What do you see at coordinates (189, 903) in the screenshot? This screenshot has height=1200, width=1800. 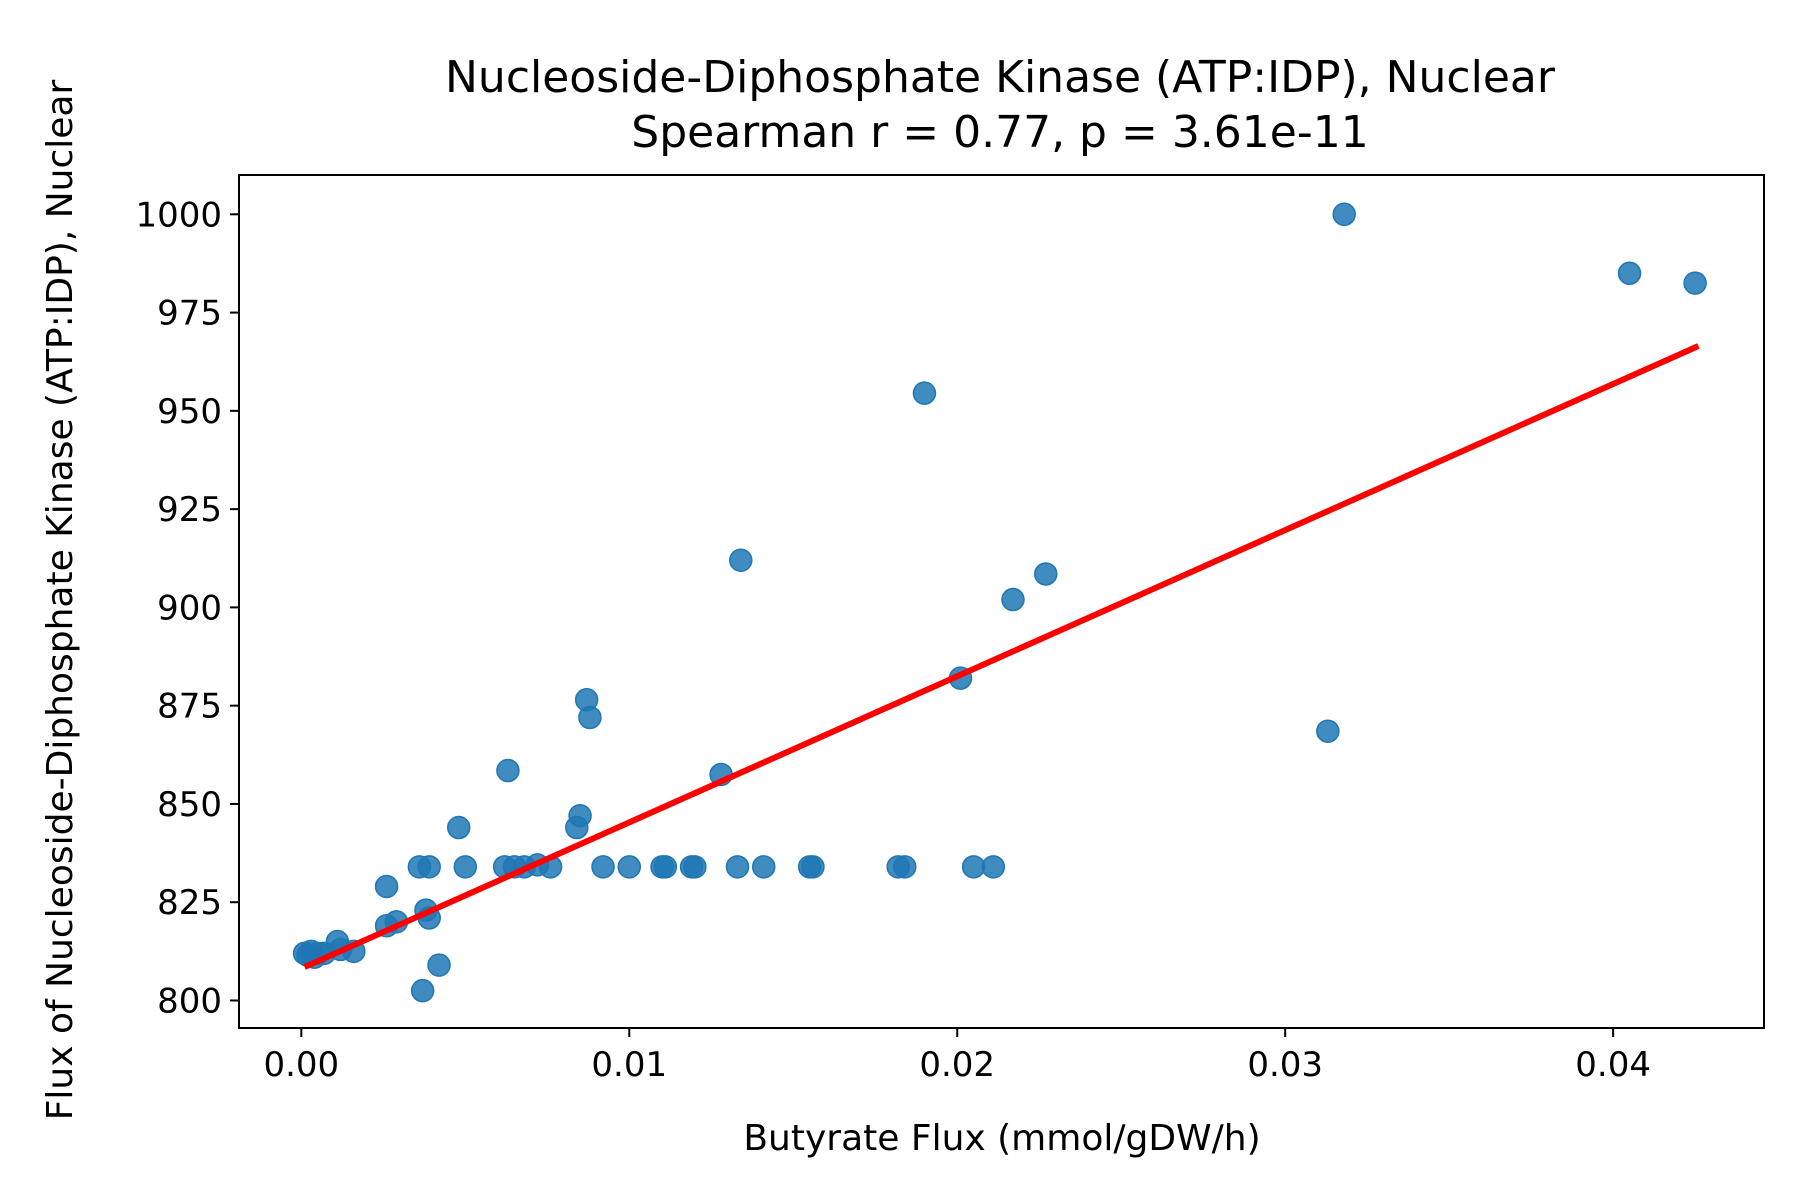 I see `y-tick-label: 825` at bounding box center [189, 903].